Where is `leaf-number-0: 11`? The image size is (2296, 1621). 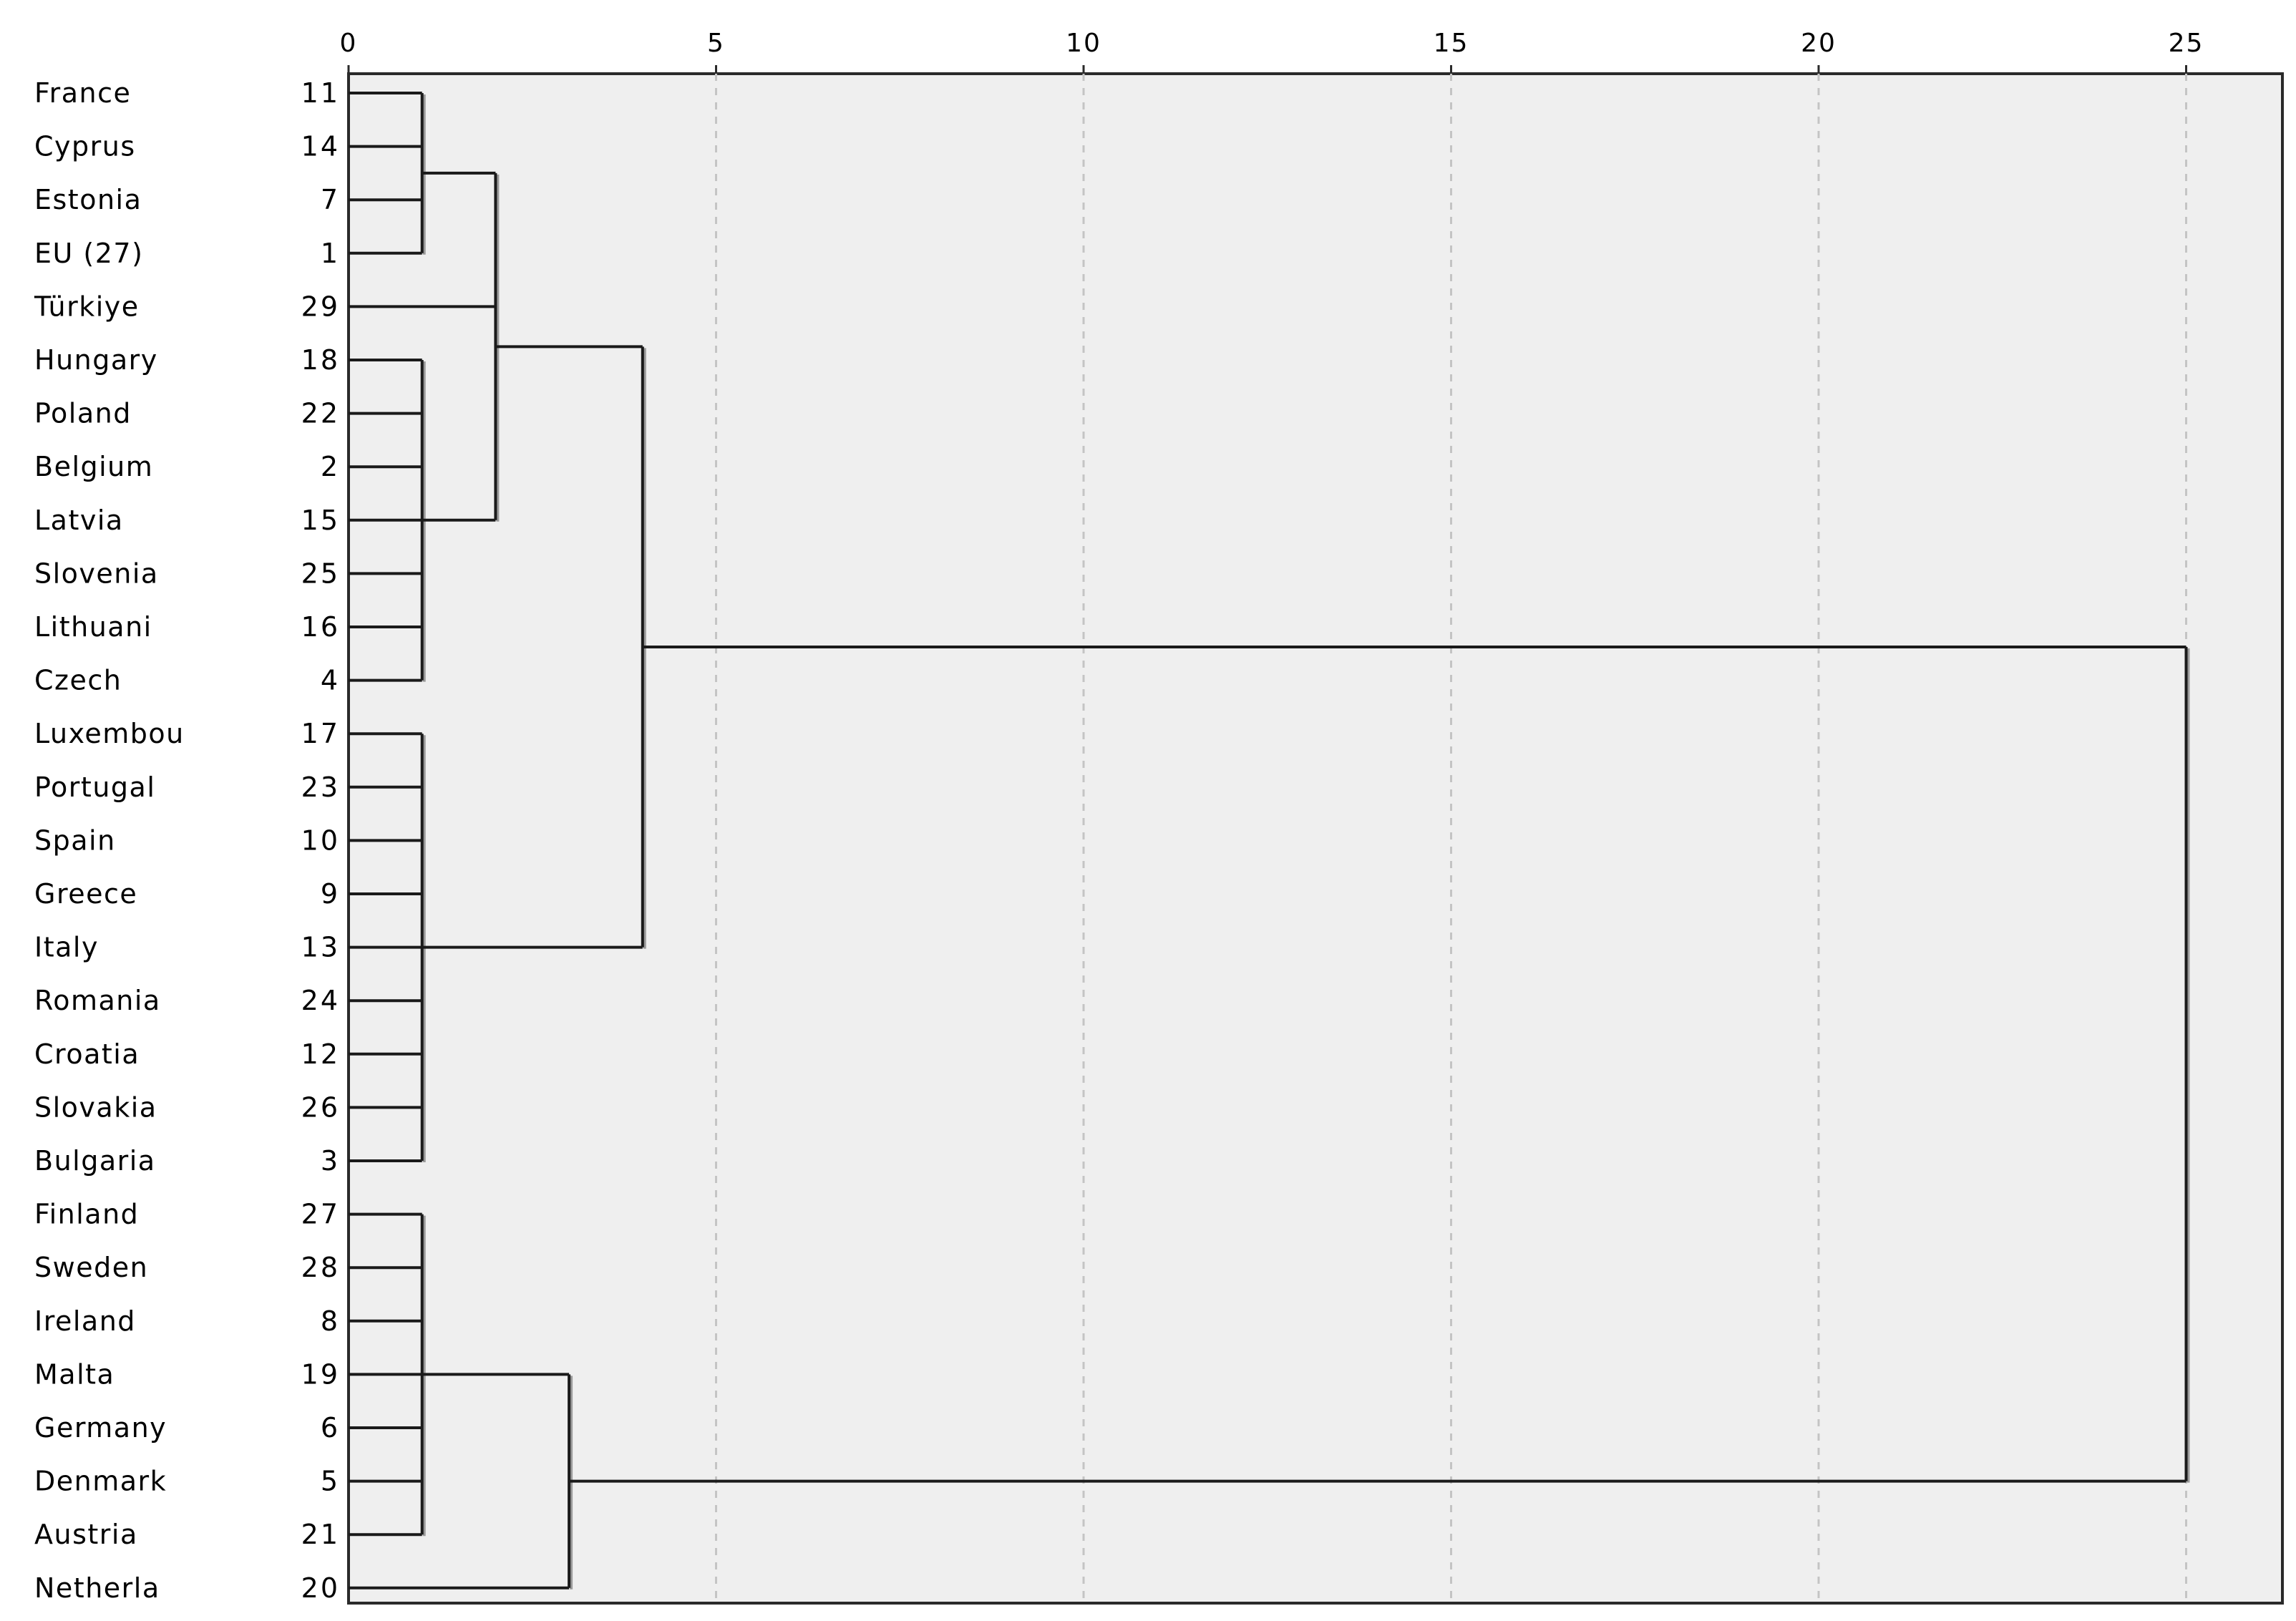 leaf-number-0: 11 is located at coordinates (321, 93).